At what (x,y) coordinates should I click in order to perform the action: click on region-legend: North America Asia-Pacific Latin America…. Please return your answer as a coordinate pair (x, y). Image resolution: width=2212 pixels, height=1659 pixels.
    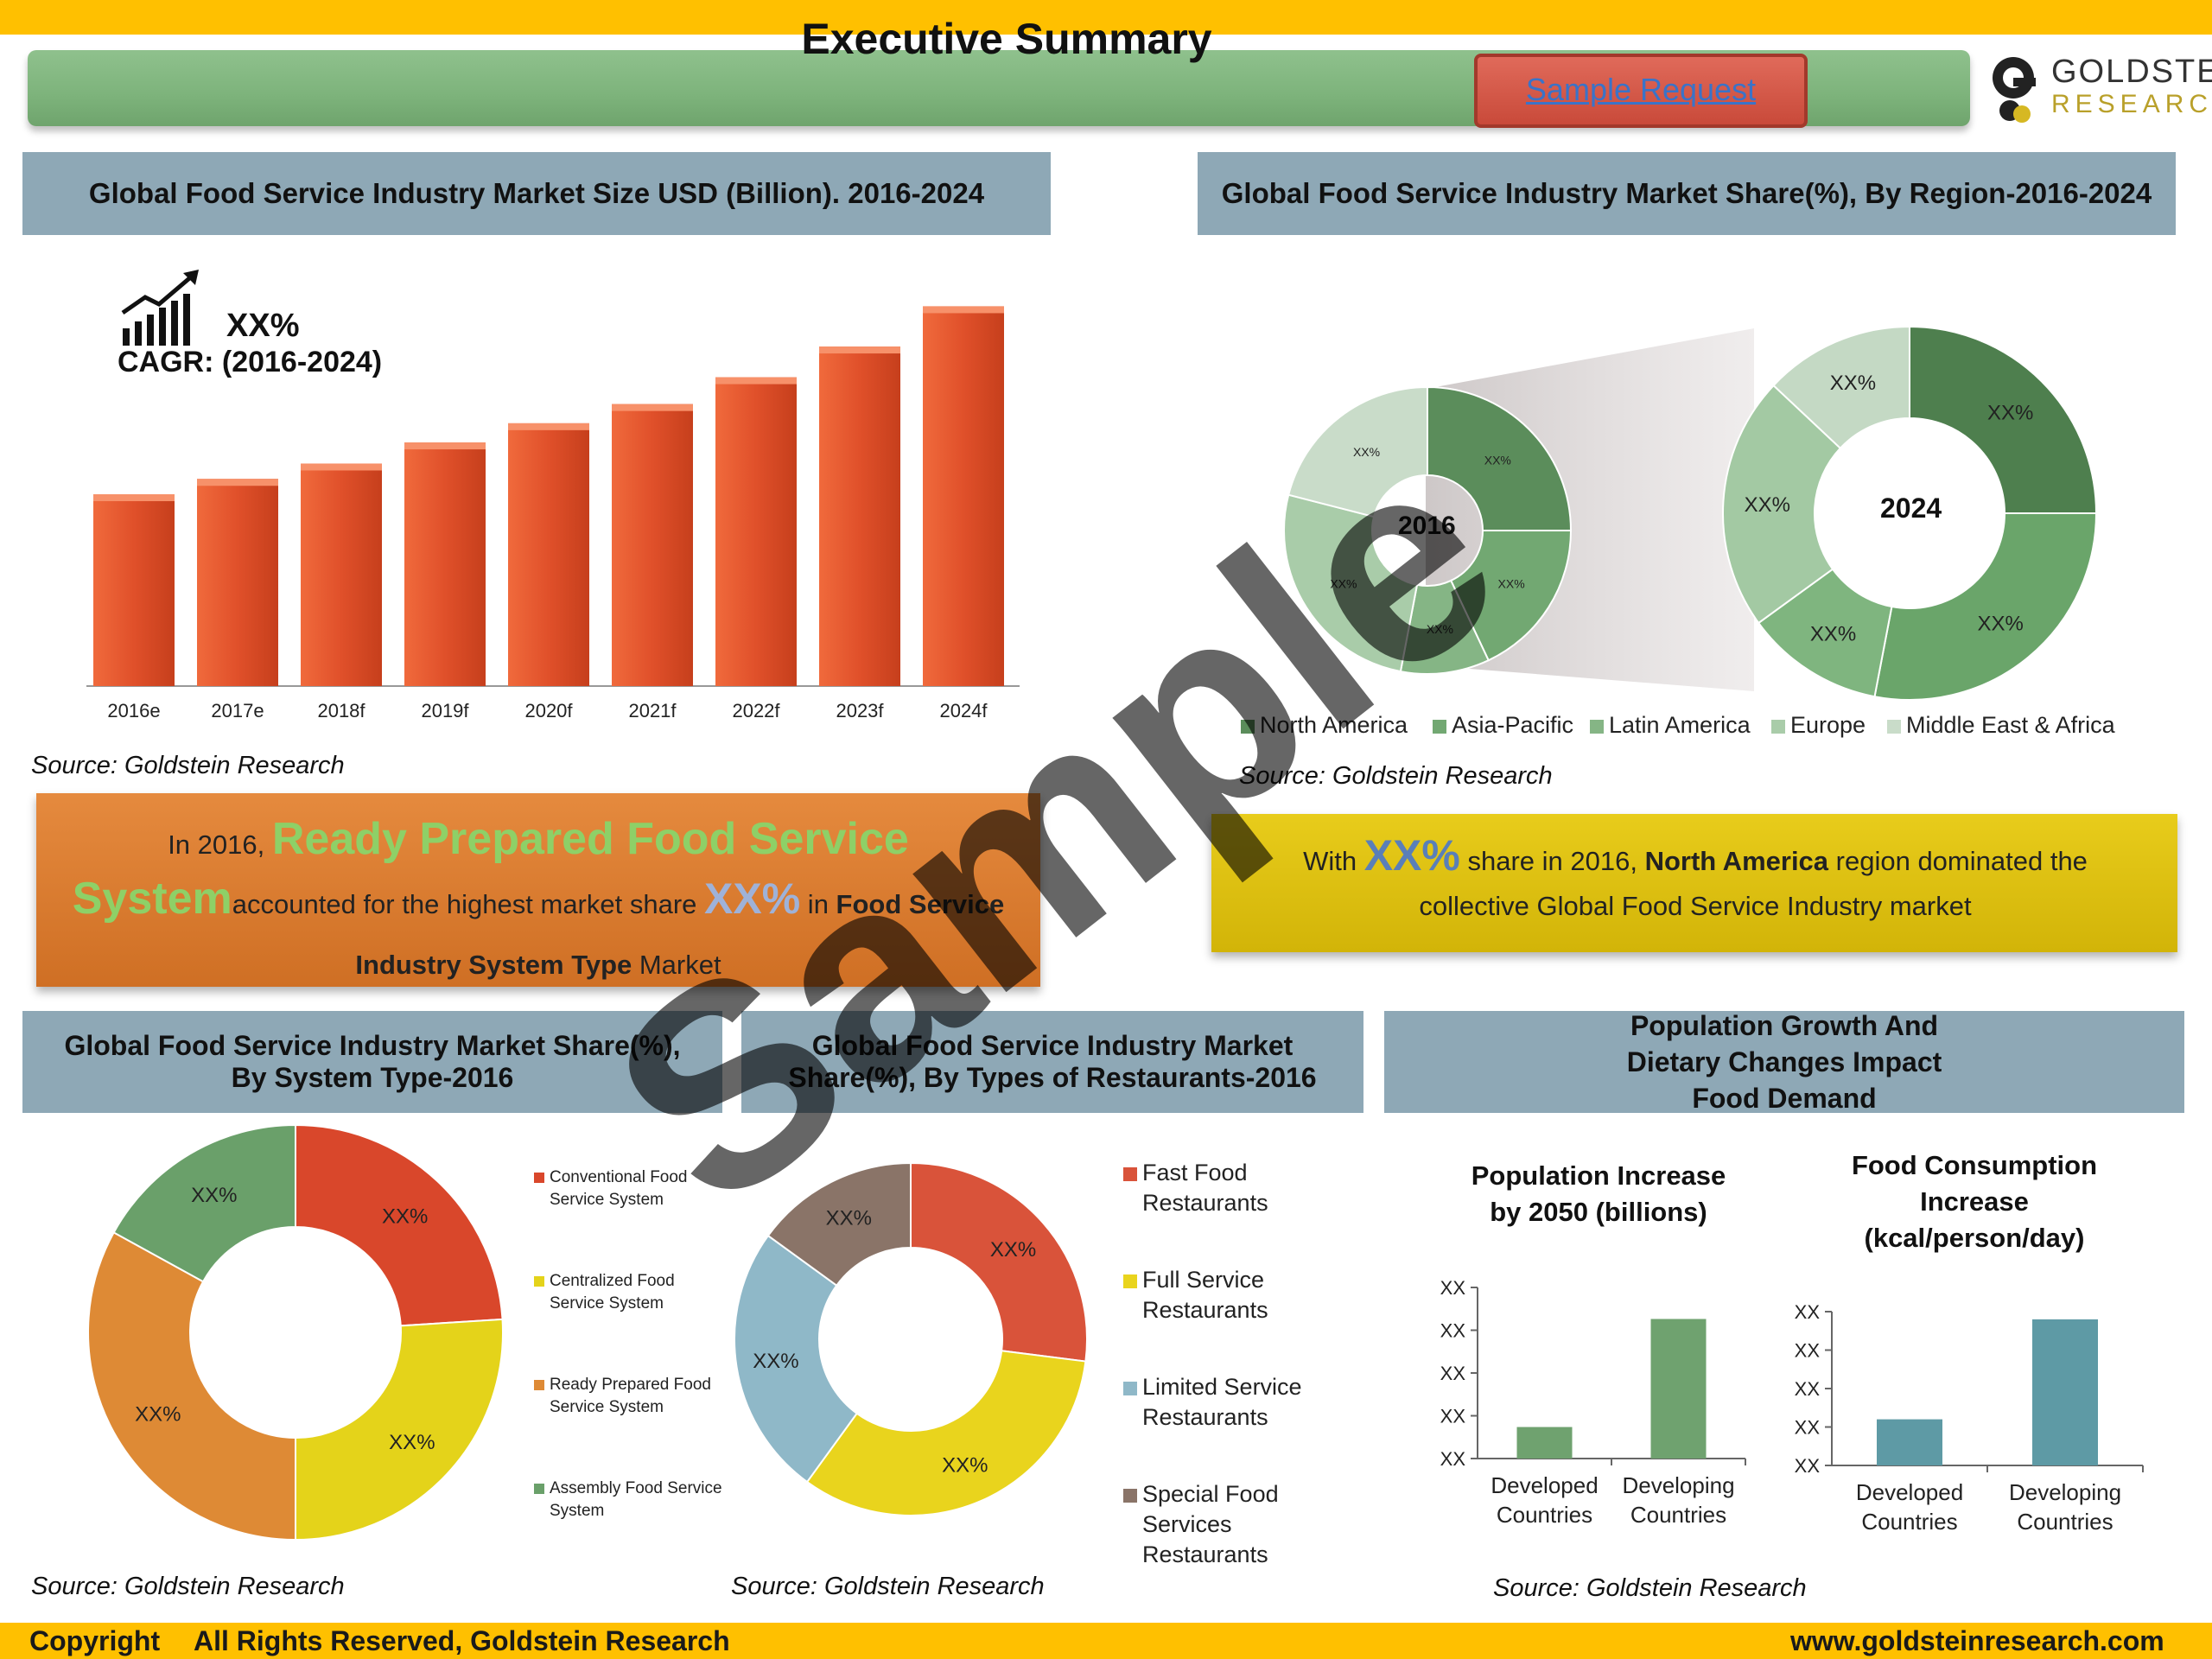
    Looking at the image, I should click on (1716, 726).